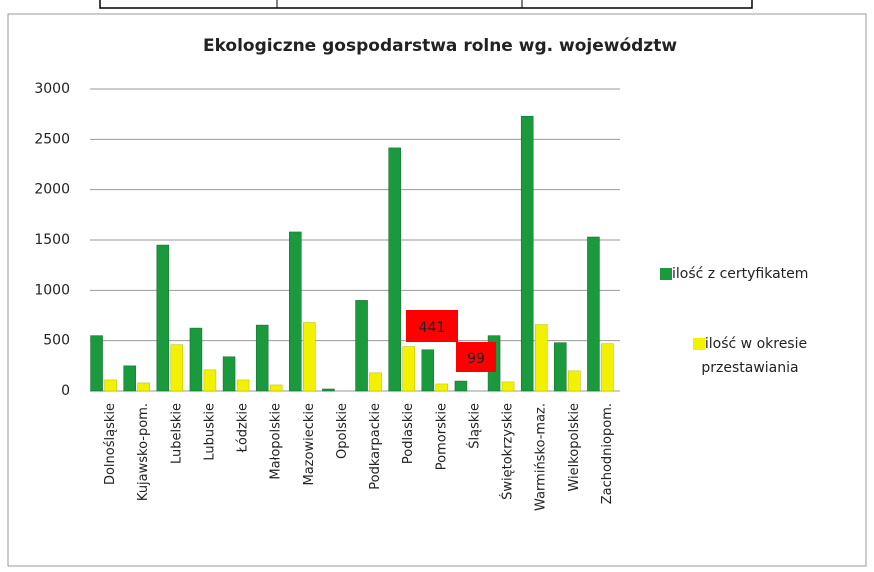  I want to click on annotation: 441, so click(432, 328).